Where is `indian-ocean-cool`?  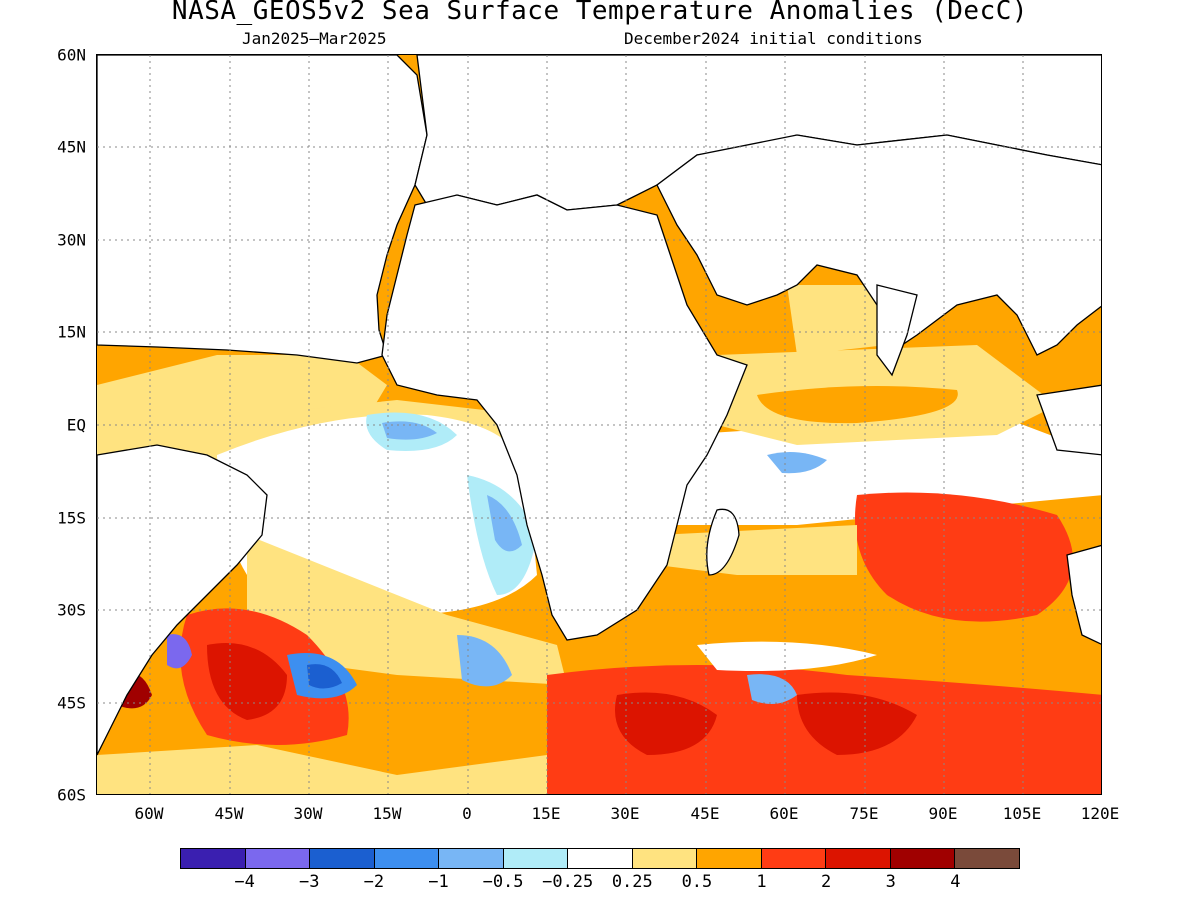
indian-ocean-cool is located at coordinates (797, 462).